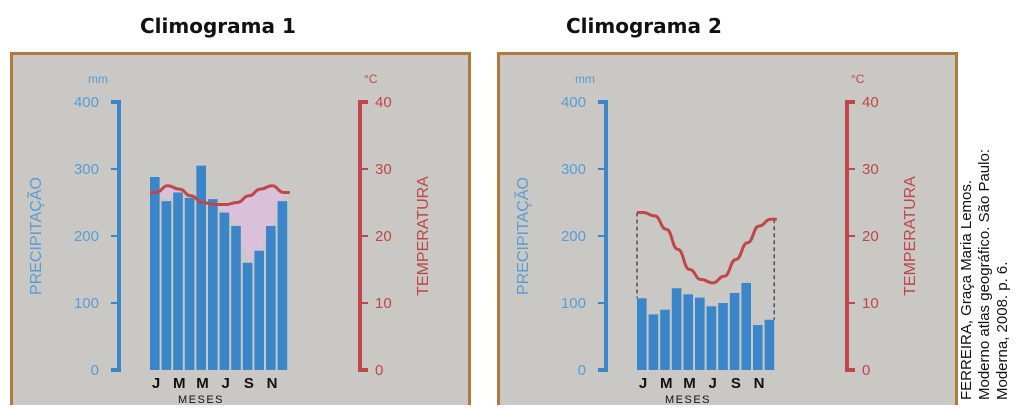 The width and height of the screenshot is (1019, 408). I want to click on chart-title-2: Climograma 2, so click(644, 26).